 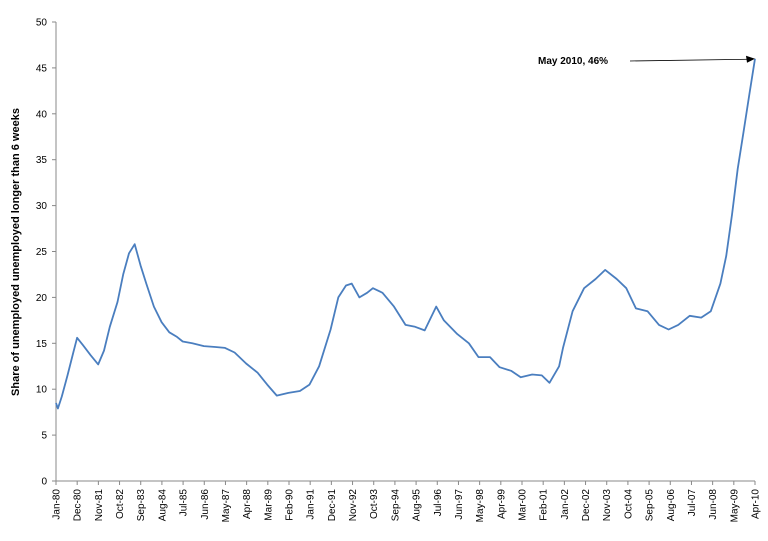 What do you see at coordinates (734, 506) in the screenshot?
I see `x-tick-label: May-09` at bounding box center [734, 506].